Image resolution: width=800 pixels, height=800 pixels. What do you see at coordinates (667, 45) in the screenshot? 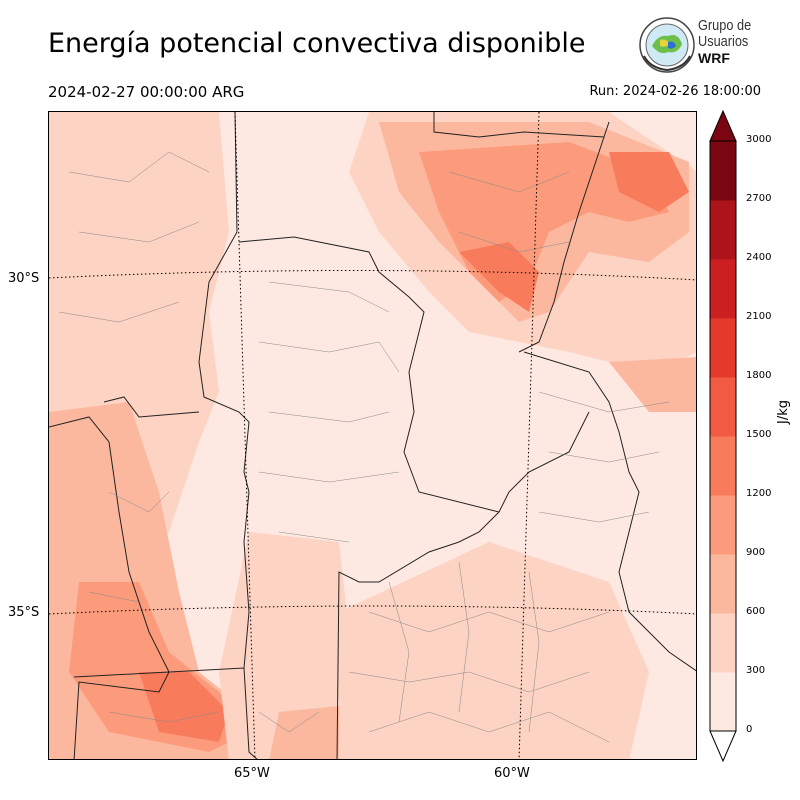
I see `globe-icon` at bounding box center [667, 45].